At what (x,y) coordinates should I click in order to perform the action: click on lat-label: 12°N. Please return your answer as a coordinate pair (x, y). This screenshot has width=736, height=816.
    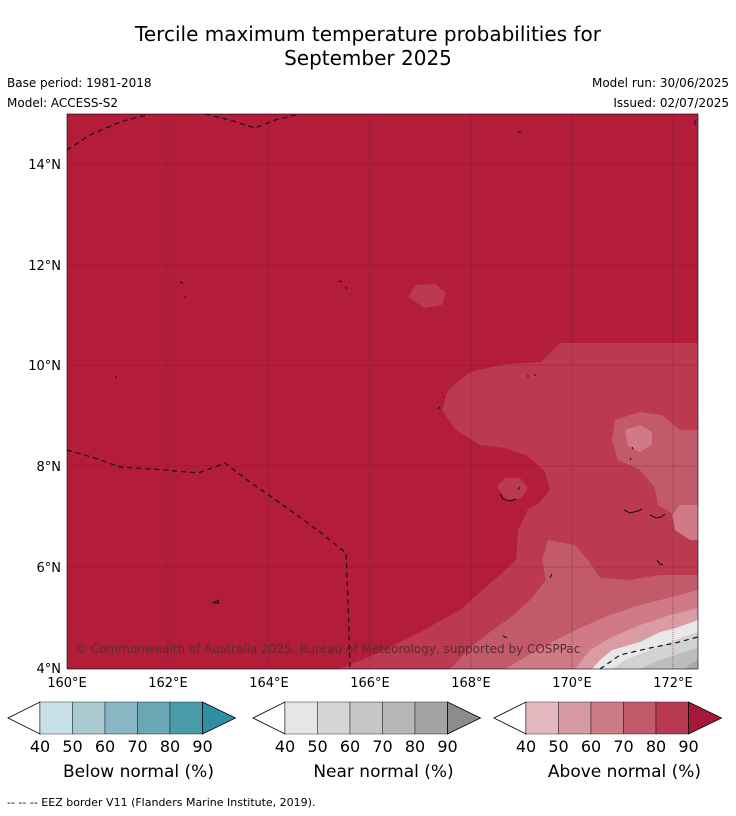
    Looking at the image, I should click on (44, 266).